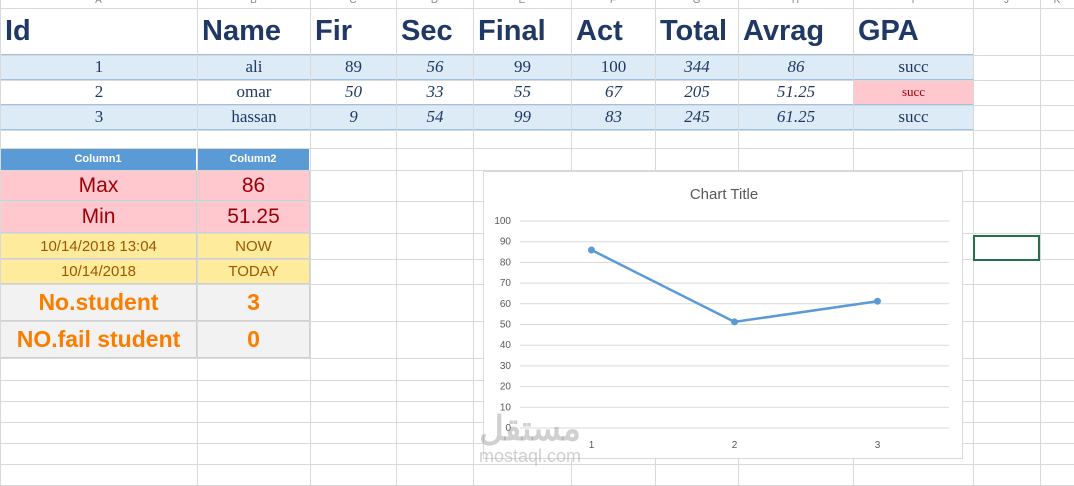 The width and height of the screenshot is (1074, 486). What do you see at coordinates (434, 31) in the screenshot?
I see `table-header: Sec` at bounding box center [434, 31].